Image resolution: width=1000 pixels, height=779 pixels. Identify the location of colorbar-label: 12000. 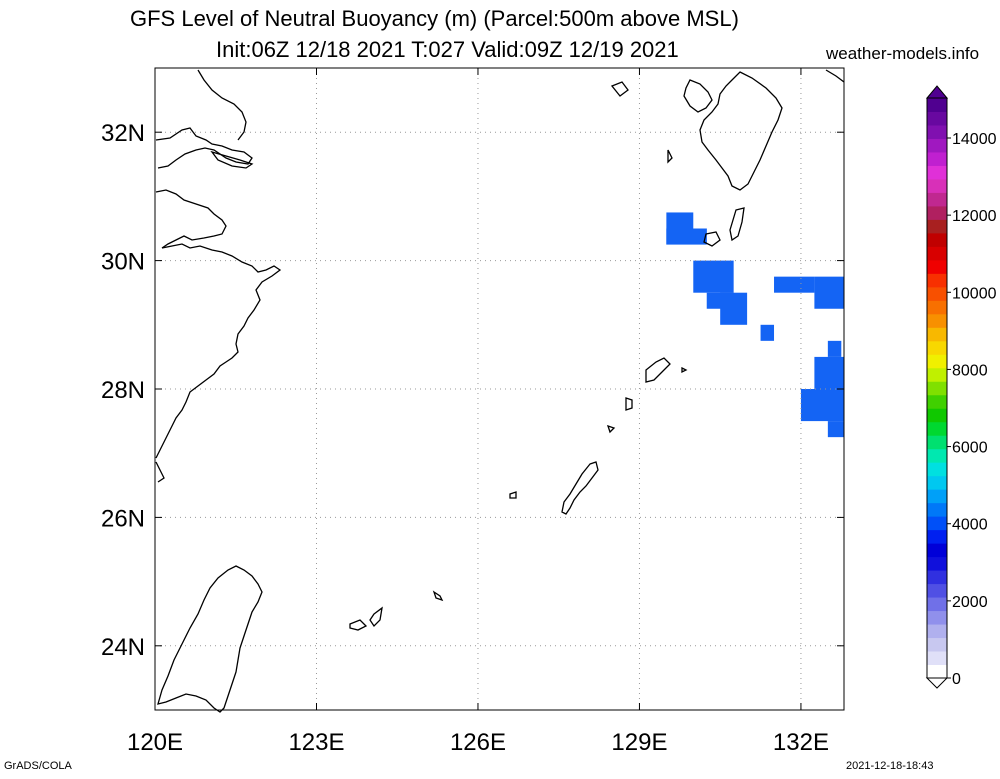
(974, 216).